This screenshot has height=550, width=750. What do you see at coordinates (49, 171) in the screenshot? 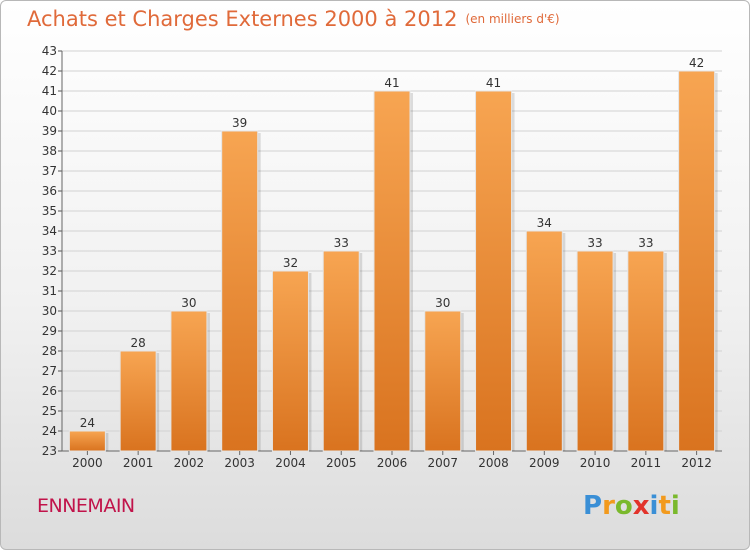
I see `y-tick-label: 37` at bounding box center [49, 171].